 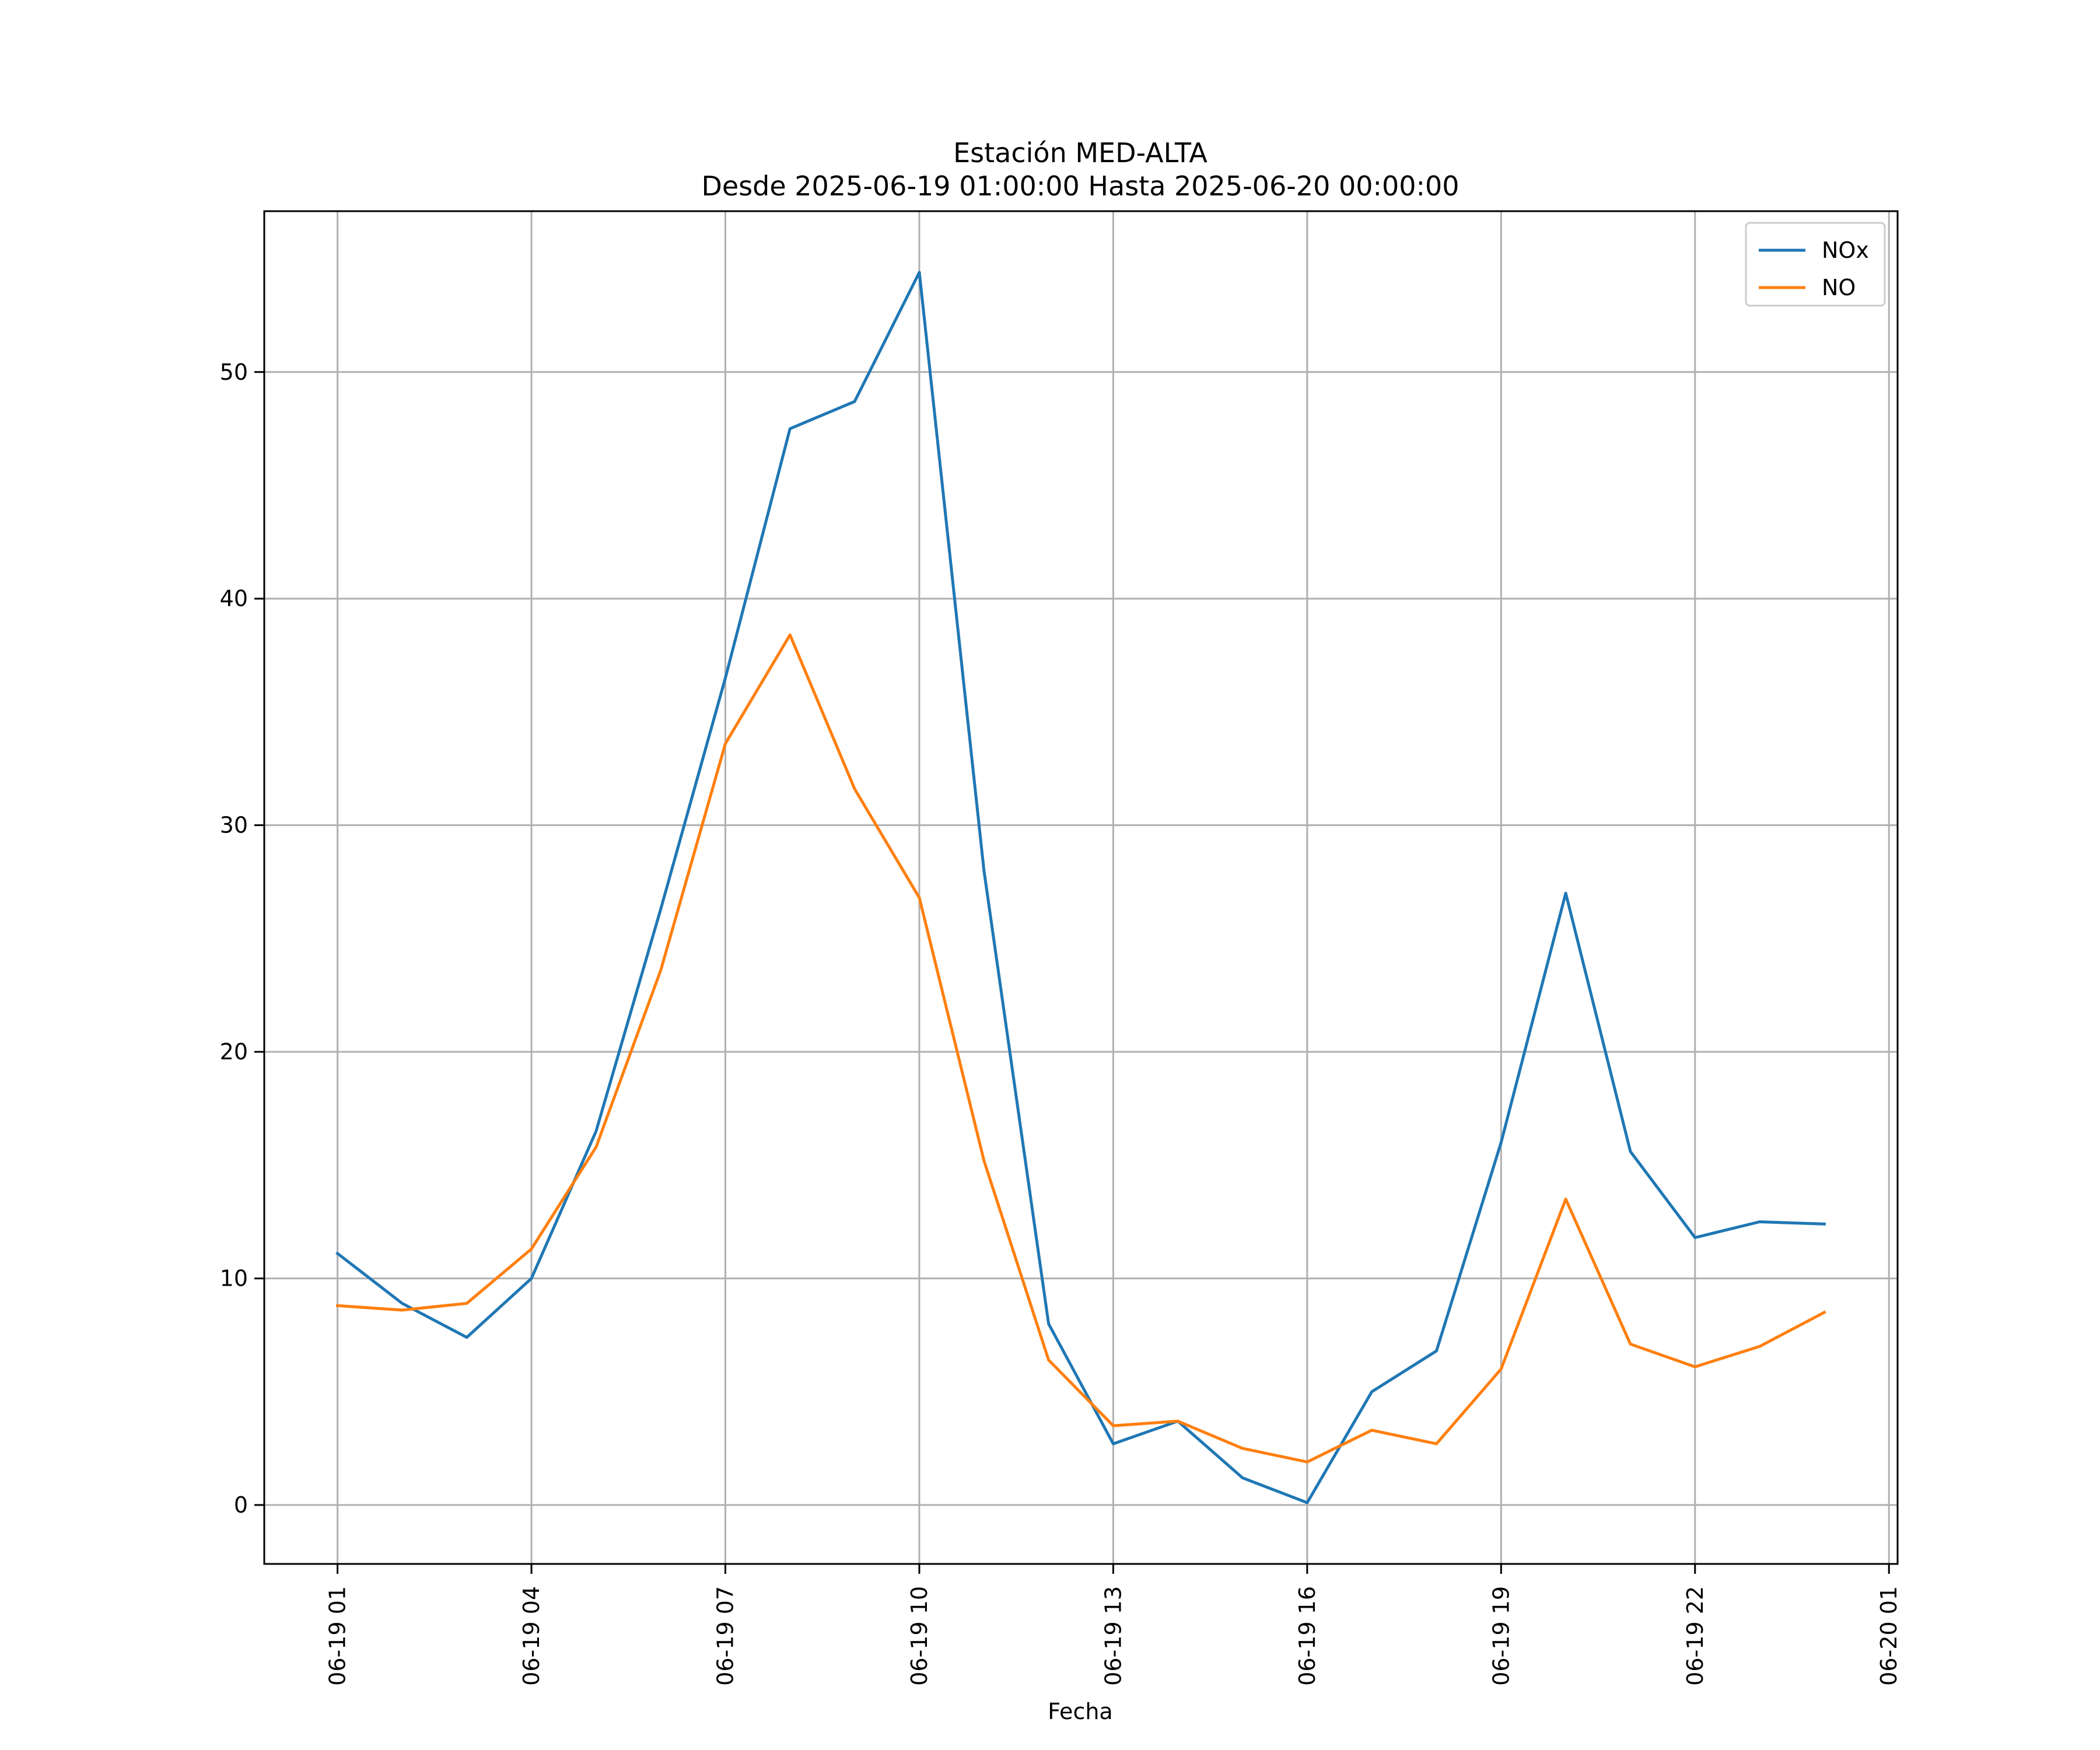 I want to click on x-axis-label: Fecha, so click(x=1080, y=1711).